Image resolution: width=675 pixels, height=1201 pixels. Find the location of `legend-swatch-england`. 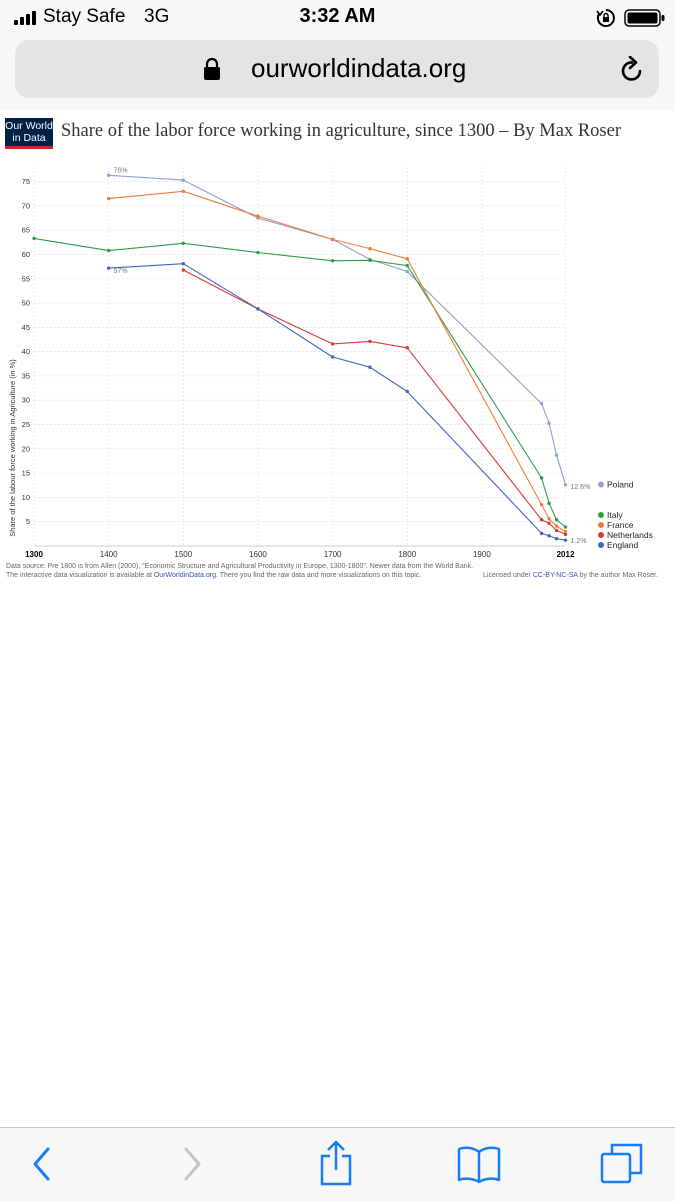

legend-swatch-england is located at coordinates (601, 545).